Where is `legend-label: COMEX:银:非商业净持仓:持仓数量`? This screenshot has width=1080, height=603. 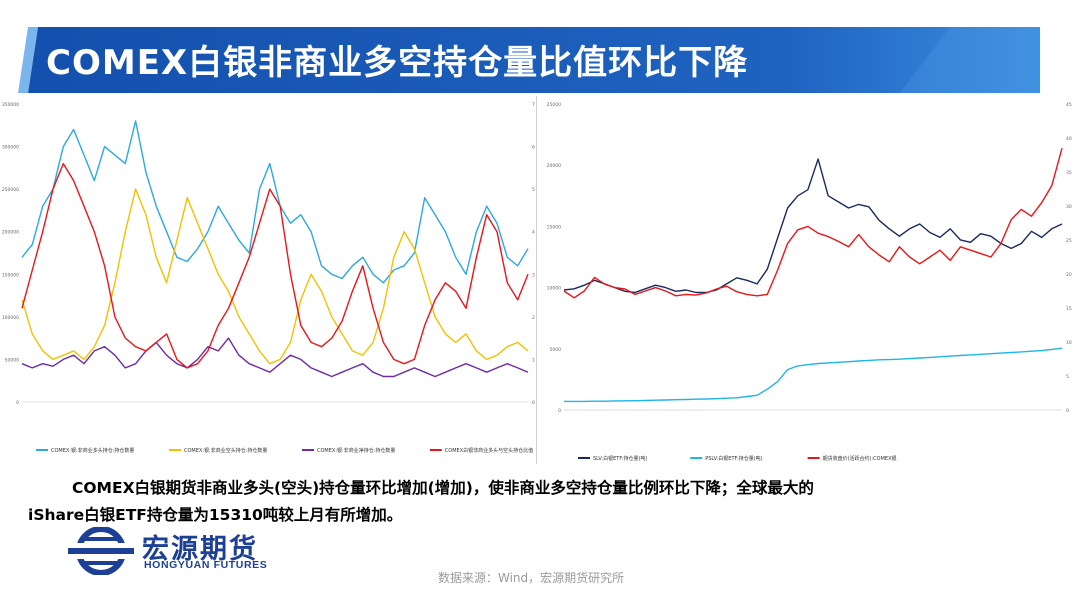 legend-label: COMEX:银:非商业净持仓:持仓数量 is located at coordinates (356, 450).